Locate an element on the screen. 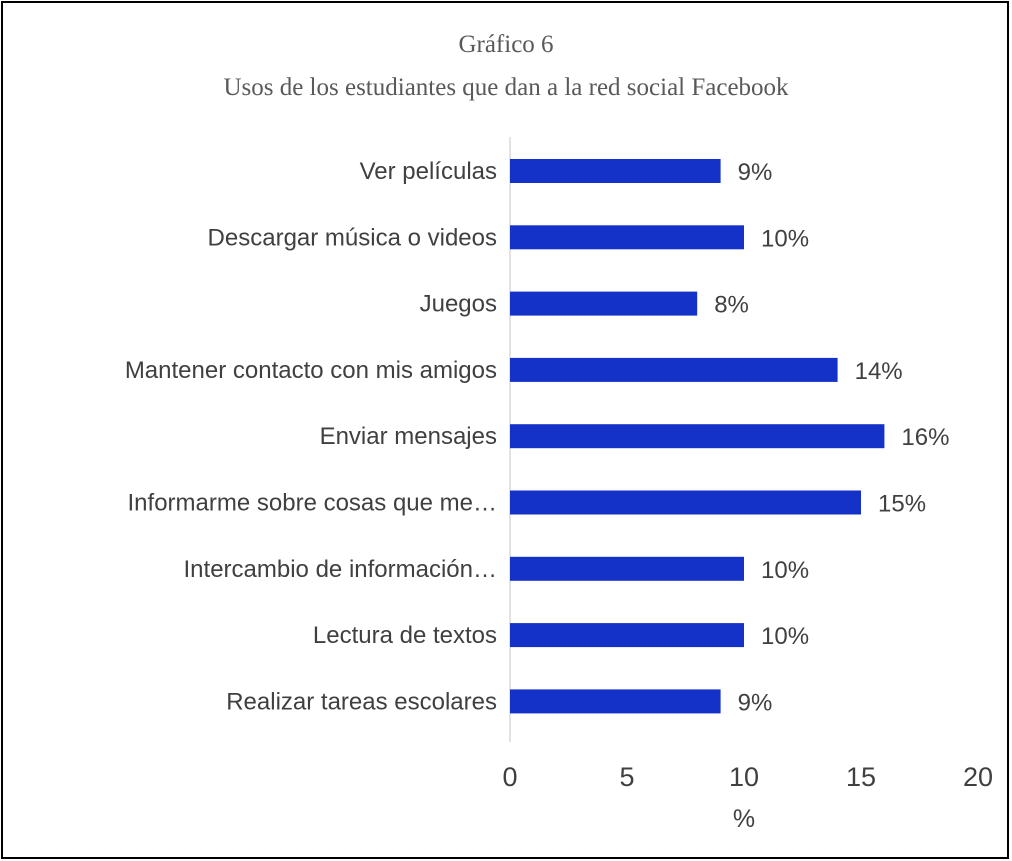 This screenshot has height=861, width=1012. data-label: 15% is located at coordinates (902, 504).